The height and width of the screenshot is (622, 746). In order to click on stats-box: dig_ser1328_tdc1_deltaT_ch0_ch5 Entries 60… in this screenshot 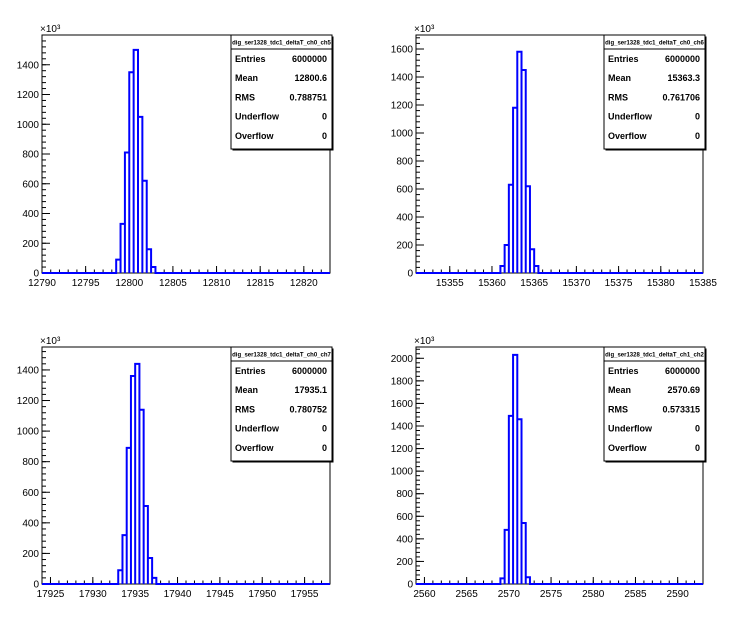, I will do `click(282, 92)`.